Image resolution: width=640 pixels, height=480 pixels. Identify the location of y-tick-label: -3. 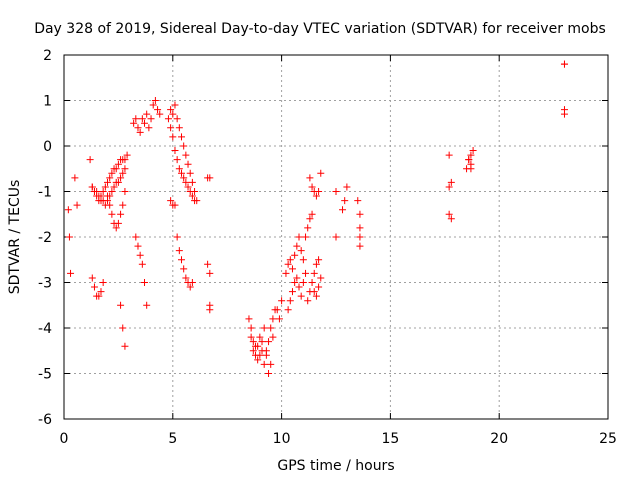
(45, 284).